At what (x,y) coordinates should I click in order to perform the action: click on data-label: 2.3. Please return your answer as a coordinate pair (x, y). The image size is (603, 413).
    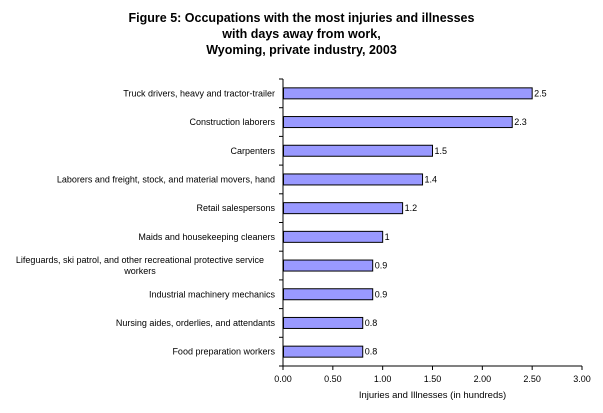
    Looking at the image, I should click on (520, 122).